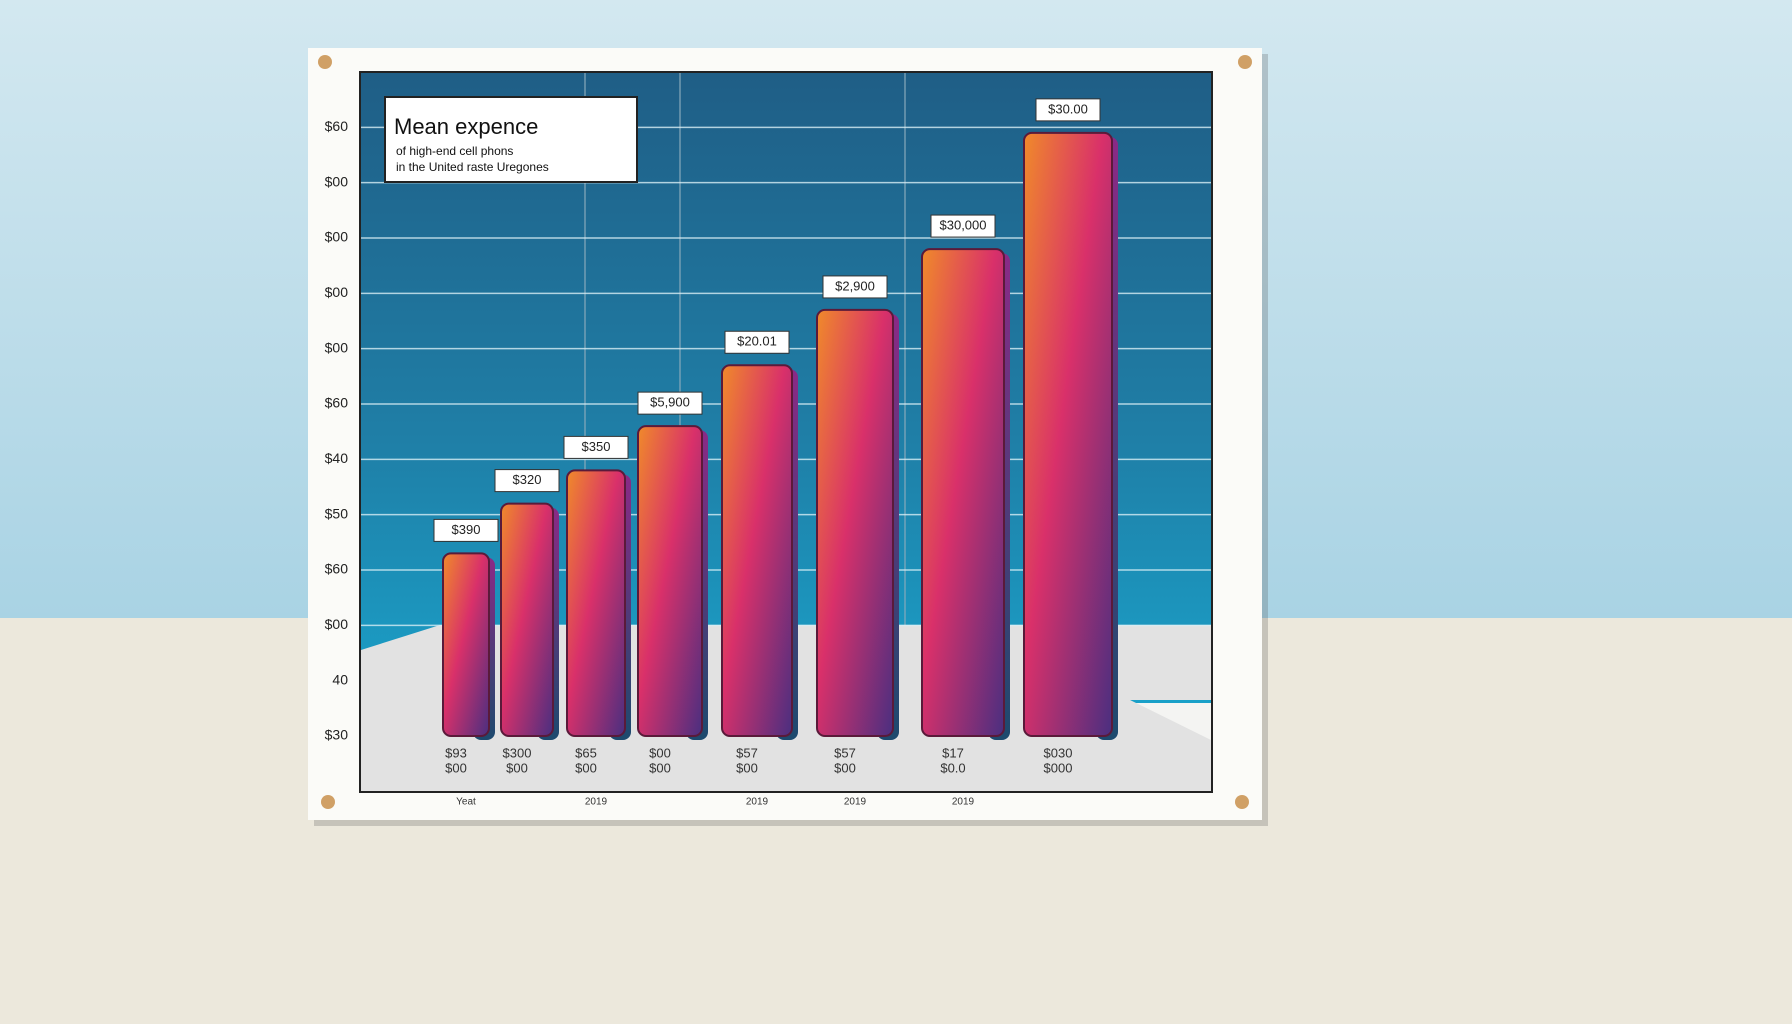 This screenshot has height=1024, width=1792. I want to click on y-tick-label: $50, so click(337, 513).